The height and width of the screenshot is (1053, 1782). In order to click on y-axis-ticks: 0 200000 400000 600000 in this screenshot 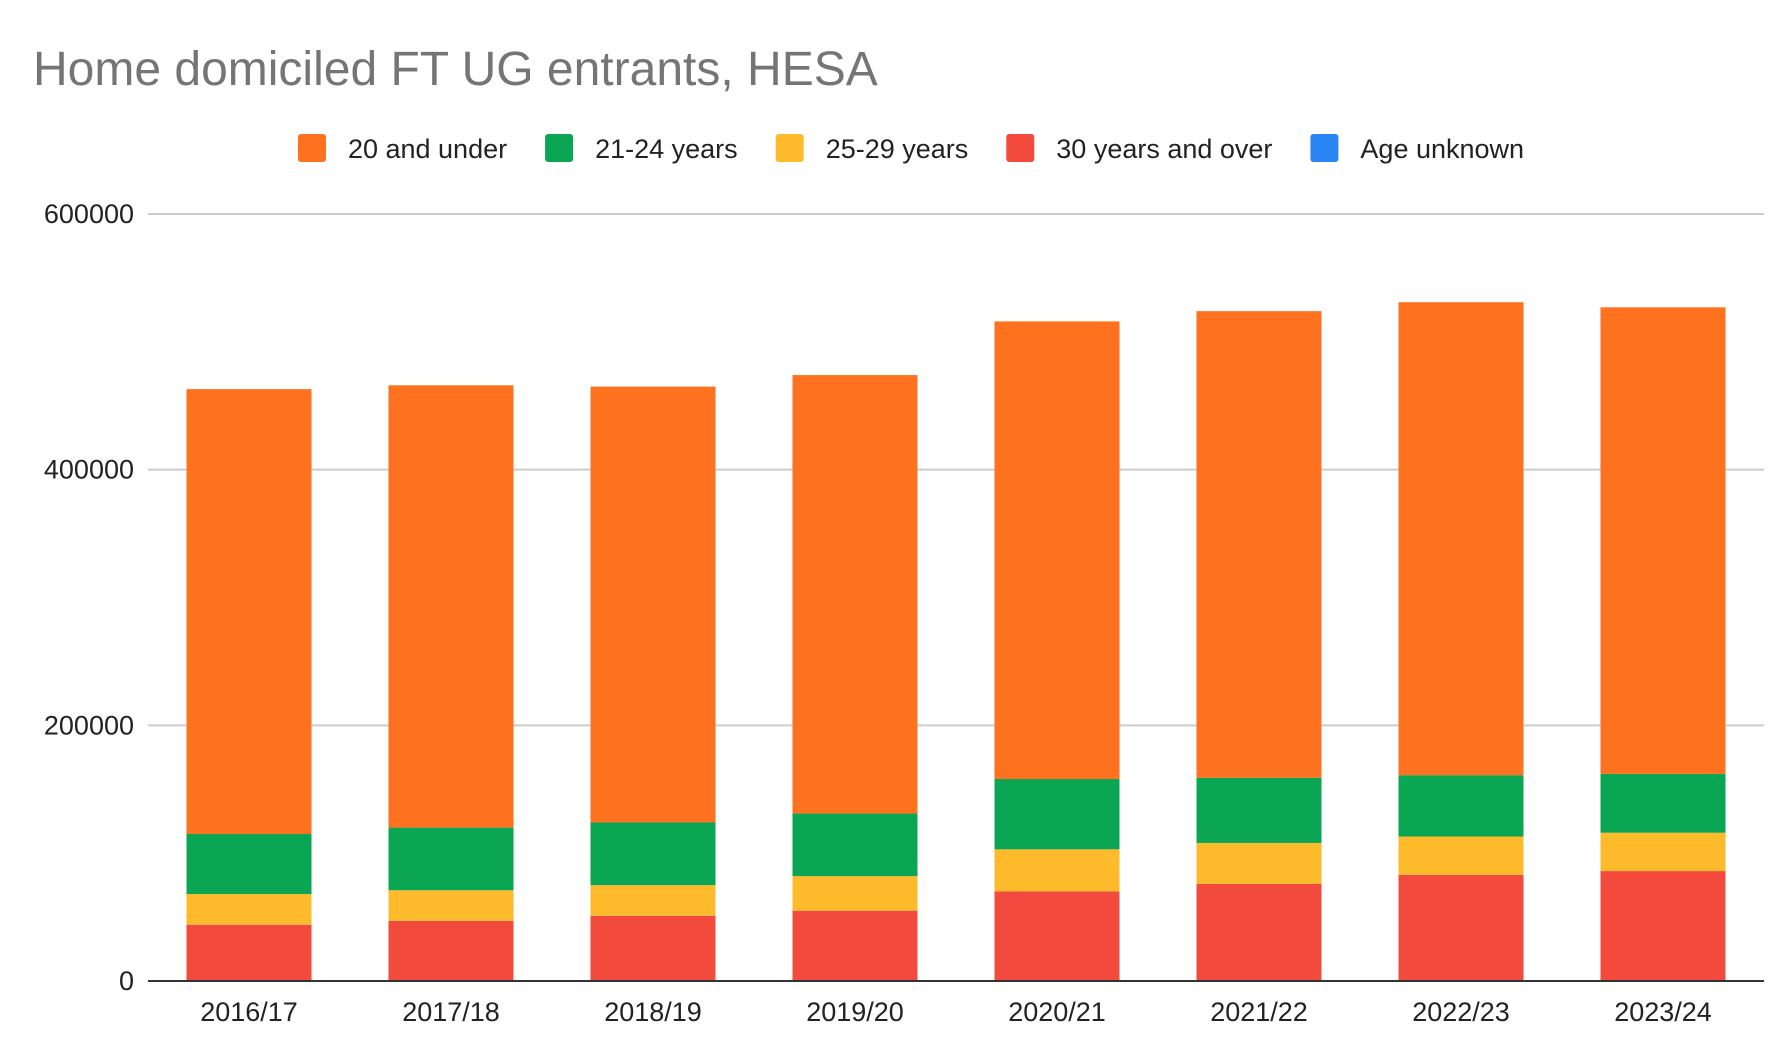, I will do `click(89, 597)`.